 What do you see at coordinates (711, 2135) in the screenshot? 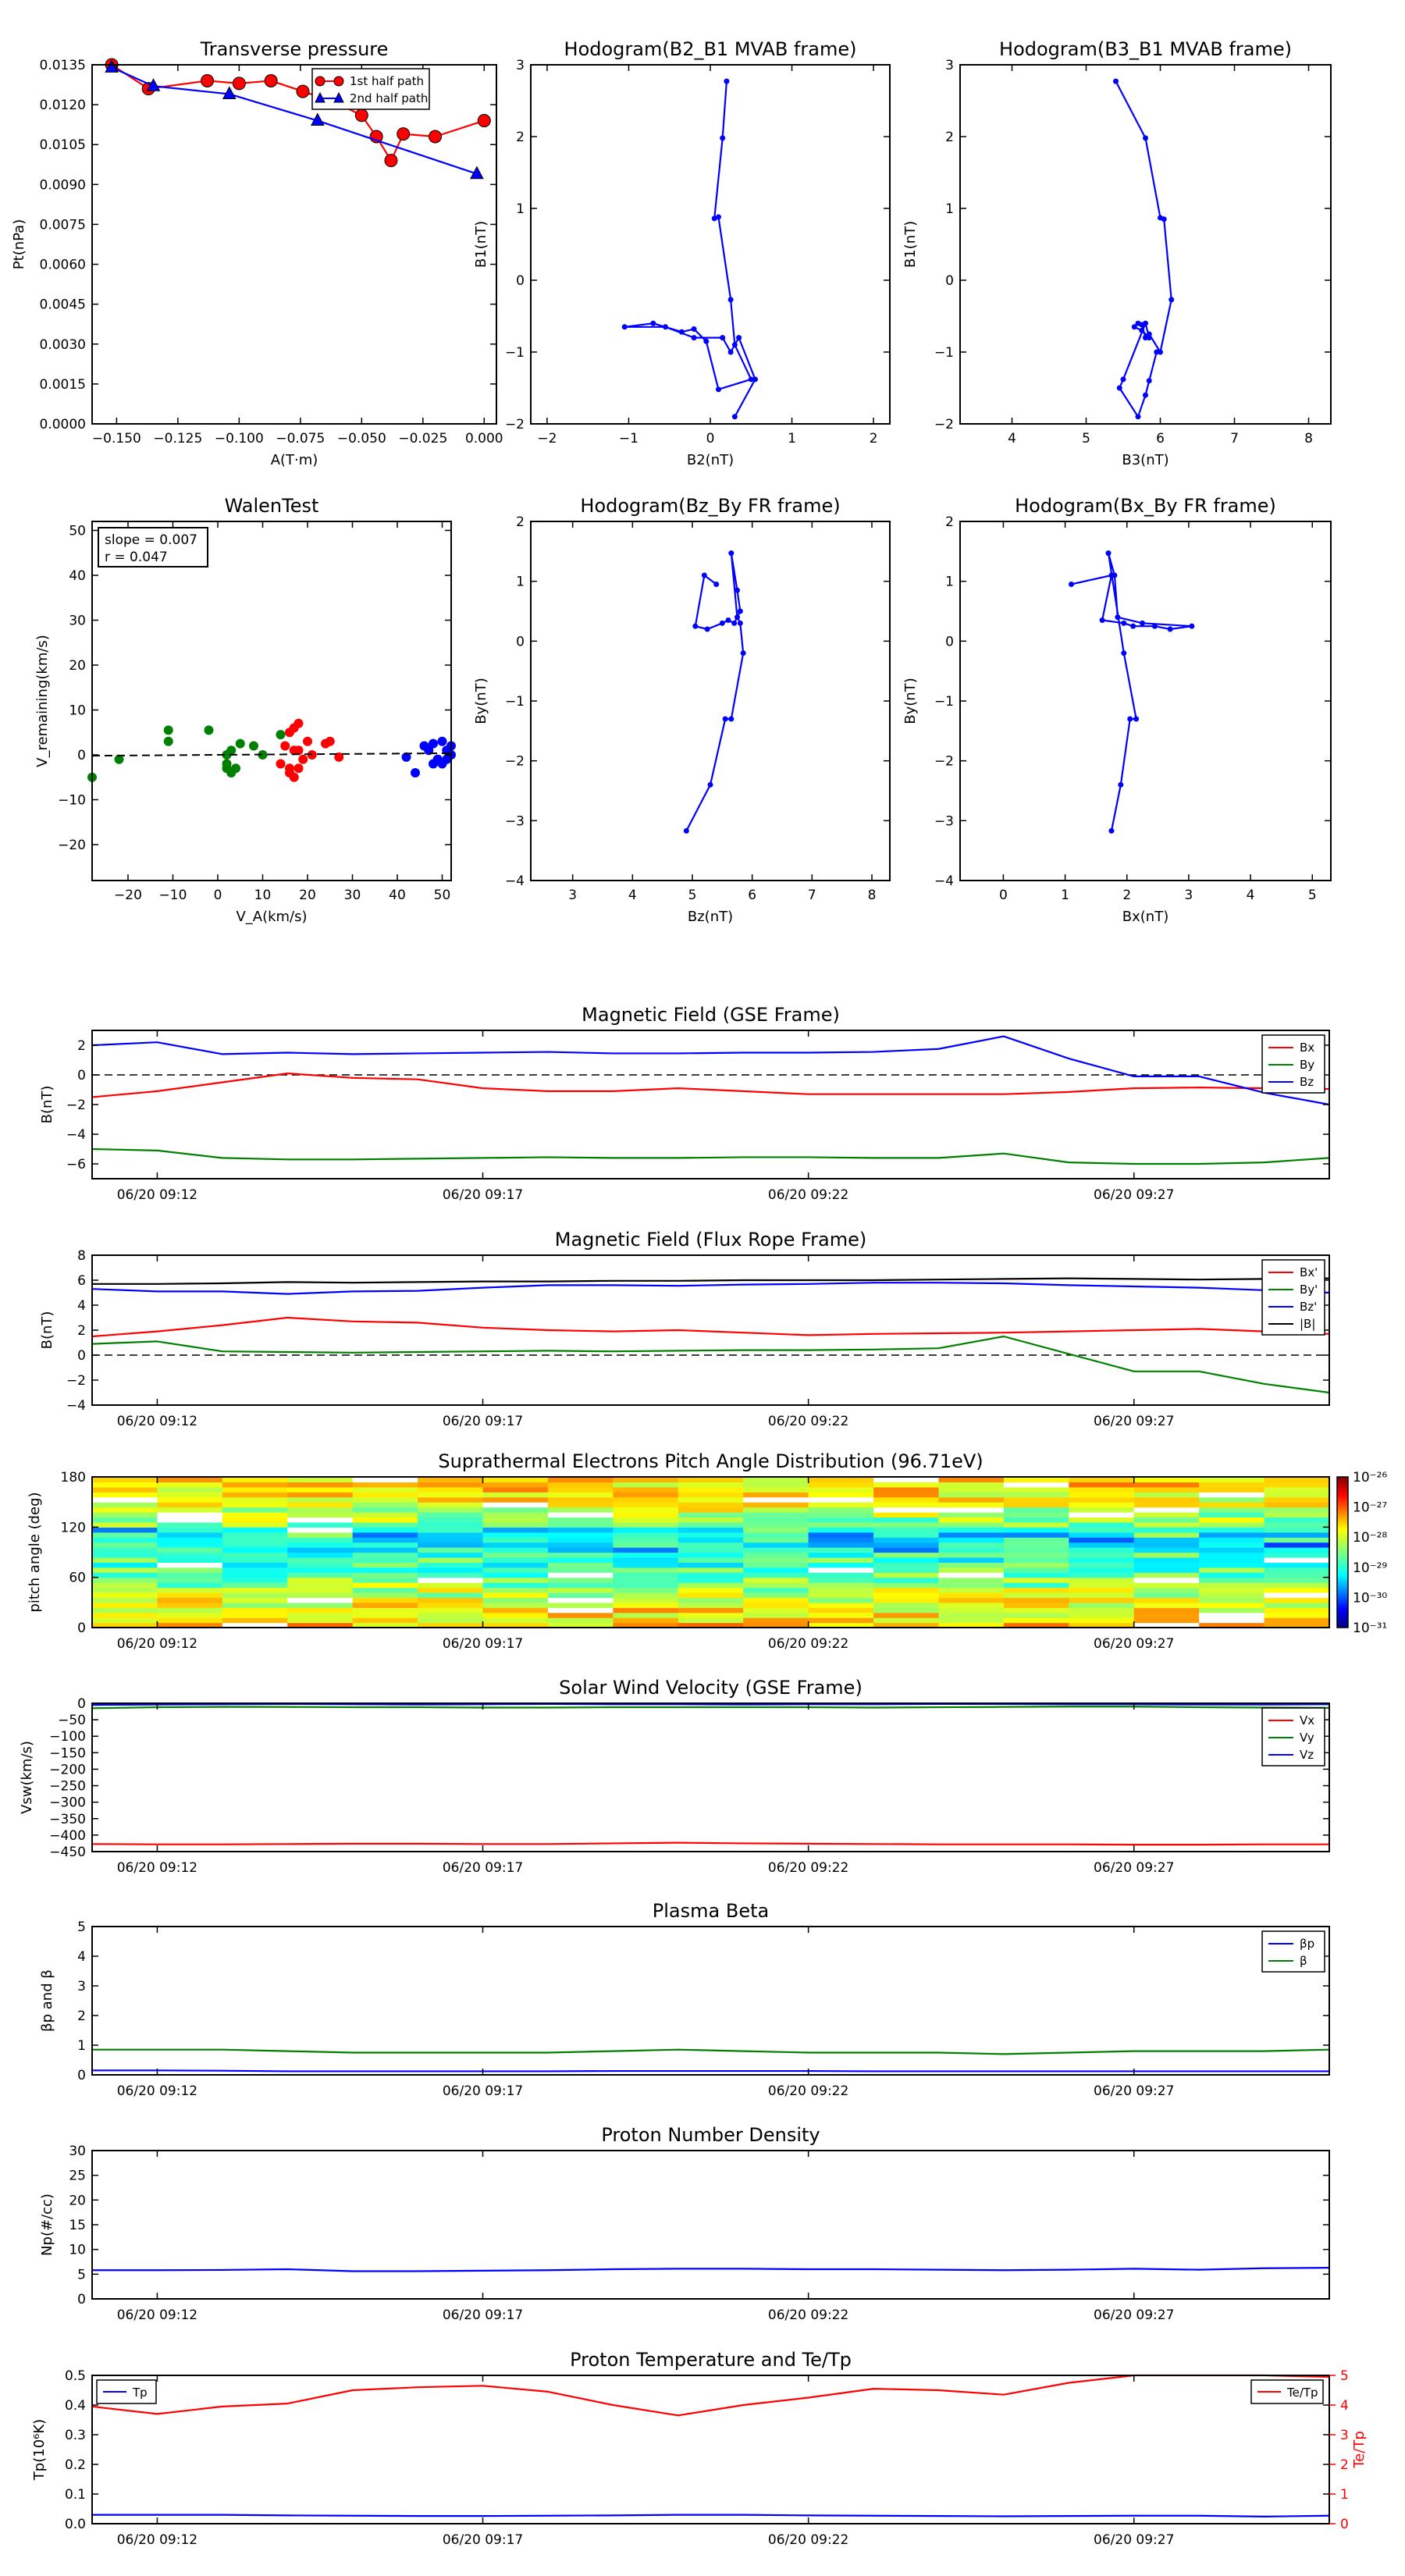
I see `np-title: Proton Number Density` at bounding box center [711, 2135].